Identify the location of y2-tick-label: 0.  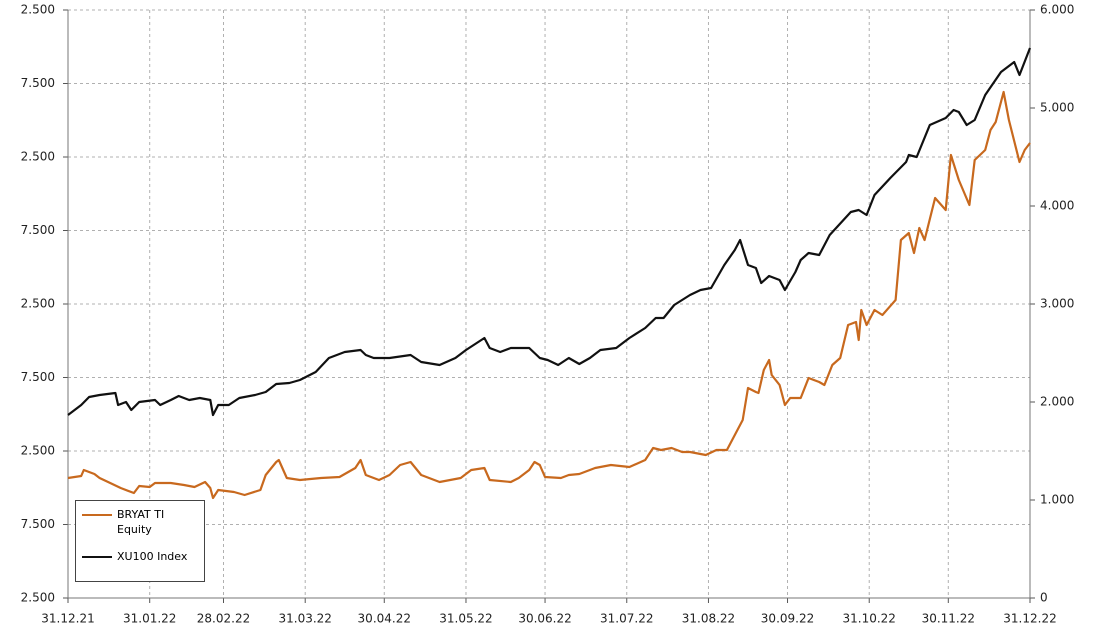
(1044, 598).